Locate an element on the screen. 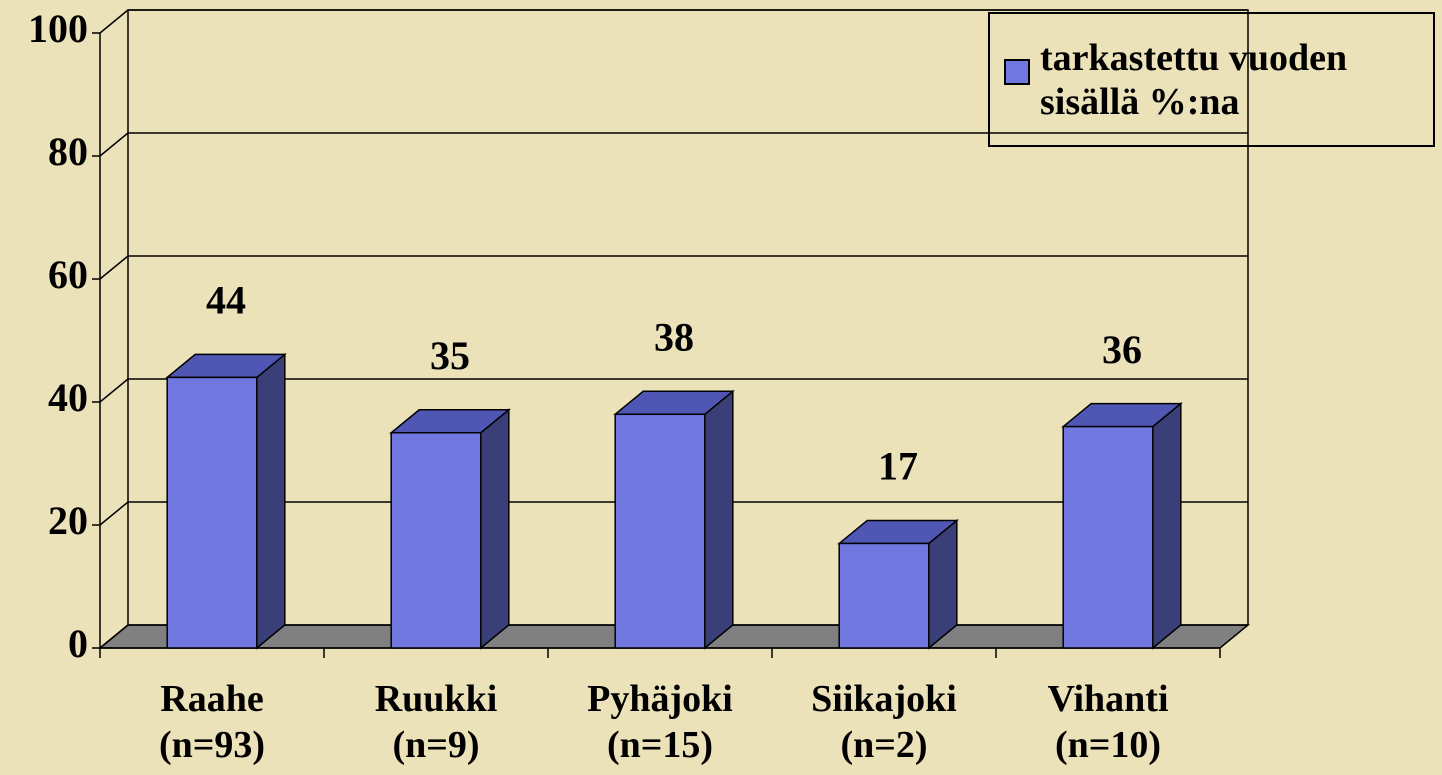 Image resolution: width=1442 pixels, height=775 pixels. value-label: 38 is located at coordinates (674, 336).